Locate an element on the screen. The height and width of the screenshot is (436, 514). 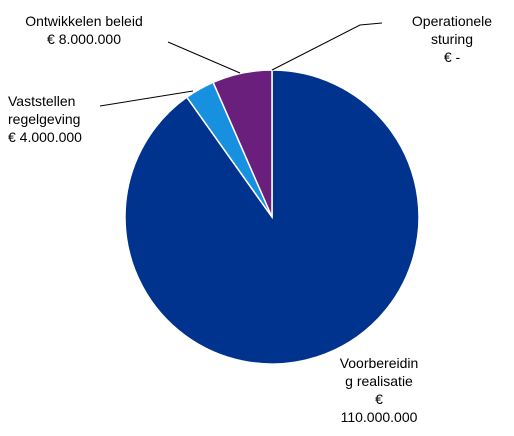
data-label-category: Voorbereiding realisatie is located at coordinates (379, 372).